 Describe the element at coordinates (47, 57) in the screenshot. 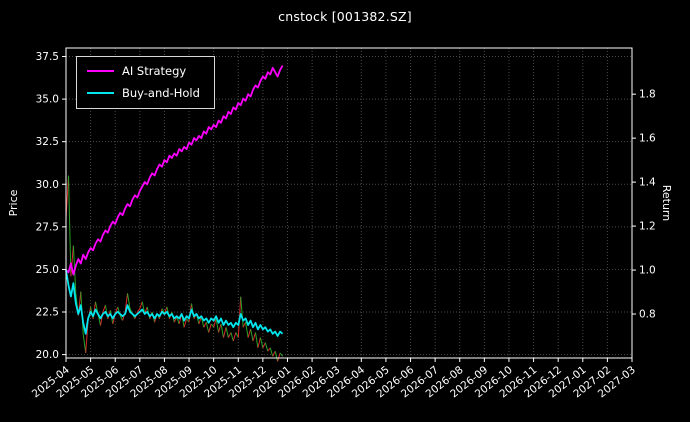

I see `left-y-tick-label: 37.5` at that location.